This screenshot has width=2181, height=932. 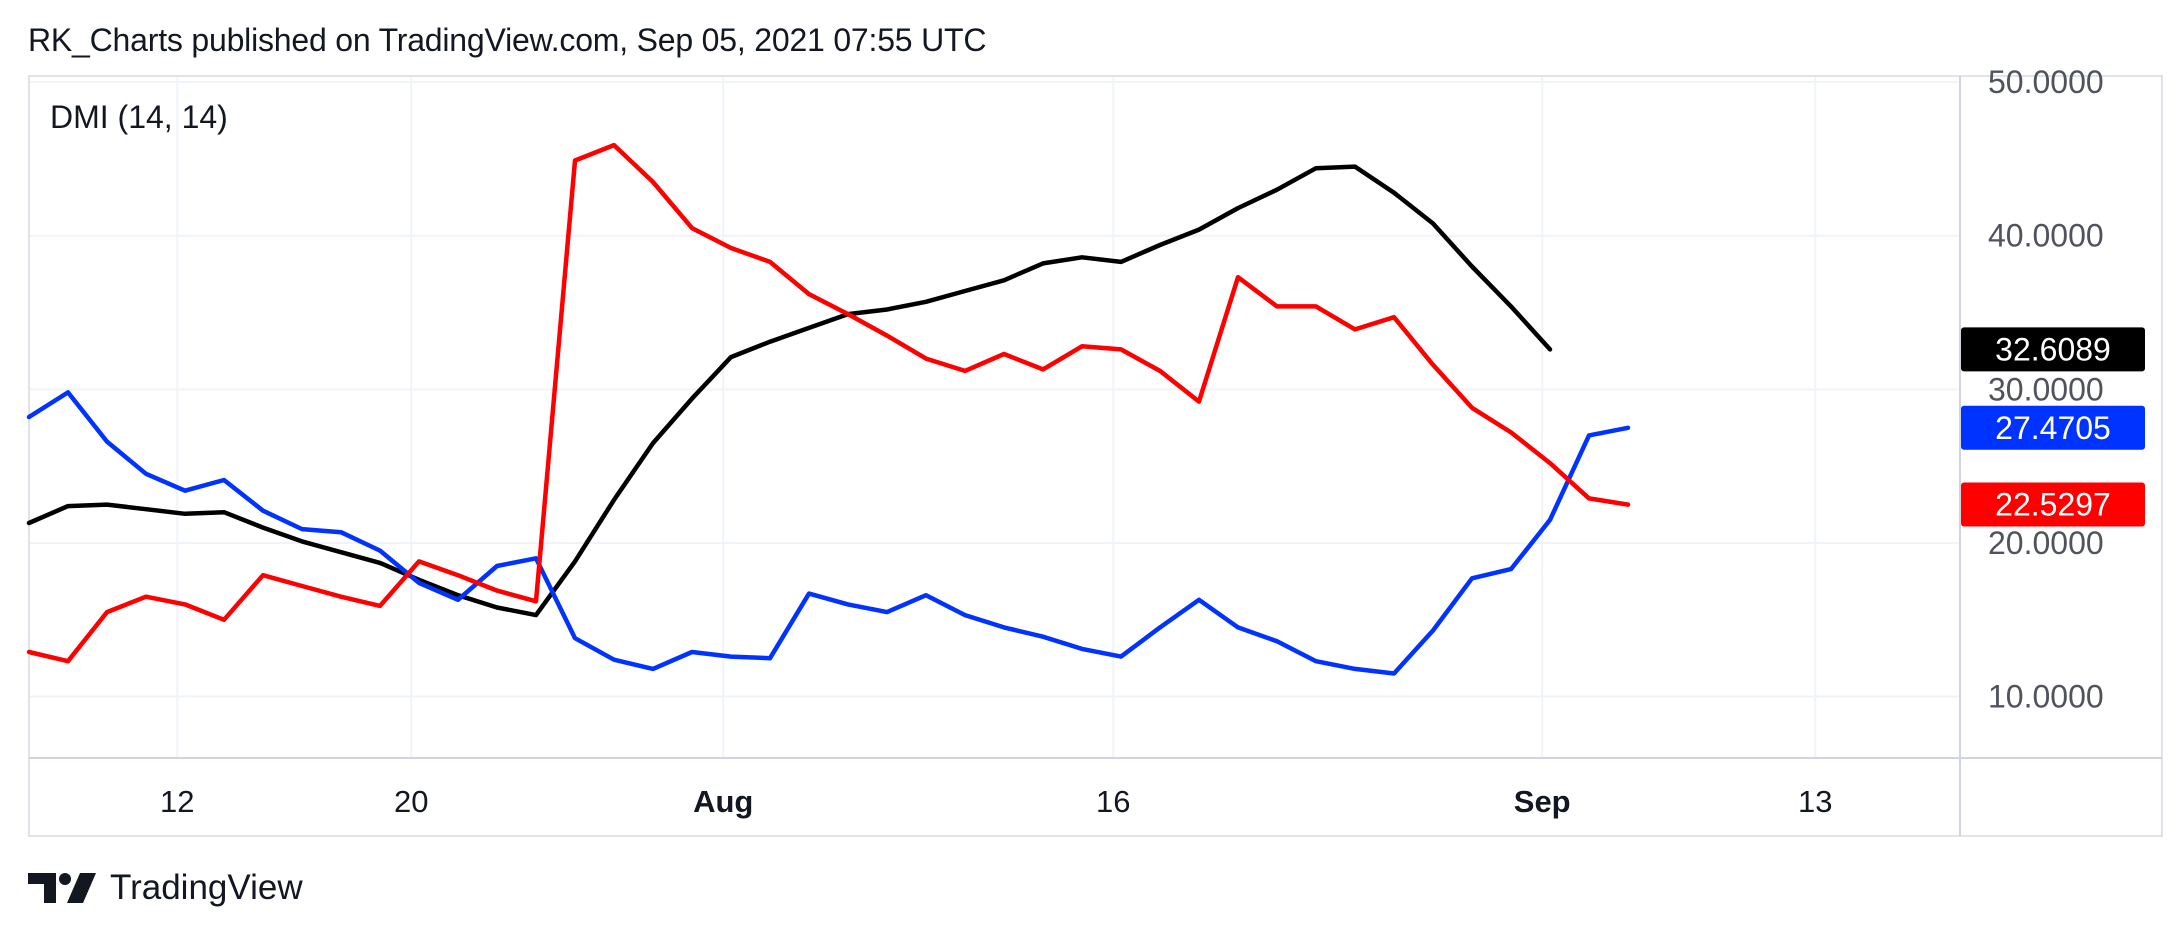 What do you see at coordinates (2046, 543) in the screenshot?
I see `y-tick-label: 20.0000` at bounding box center [2046, 543].